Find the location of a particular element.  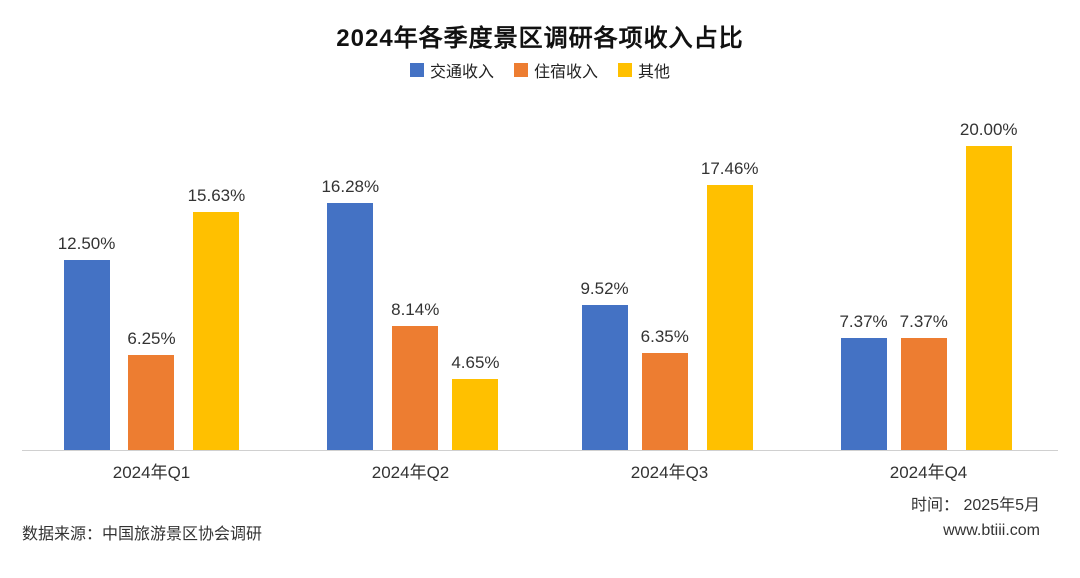

legend-label: 住宿收入 is located at coordinates (565, 72).